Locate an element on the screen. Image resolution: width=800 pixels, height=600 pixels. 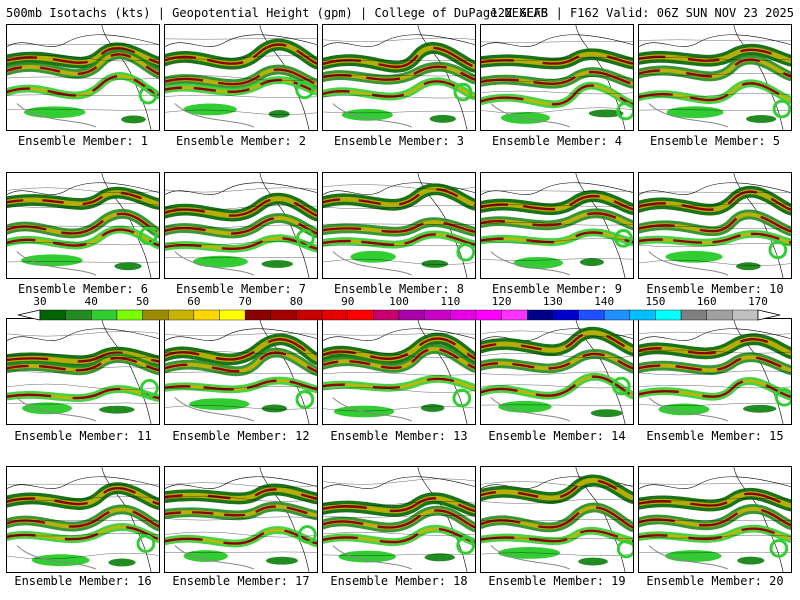
colorbar-tick-label: 100 is located at coordinates (399, 301).